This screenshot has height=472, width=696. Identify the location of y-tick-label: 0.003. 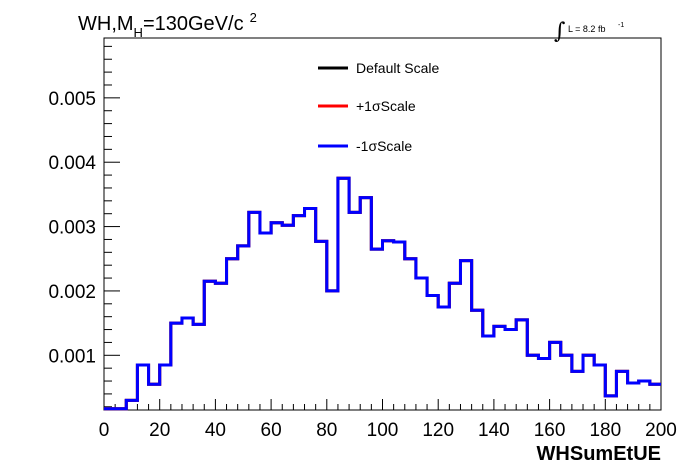
(72, 228).